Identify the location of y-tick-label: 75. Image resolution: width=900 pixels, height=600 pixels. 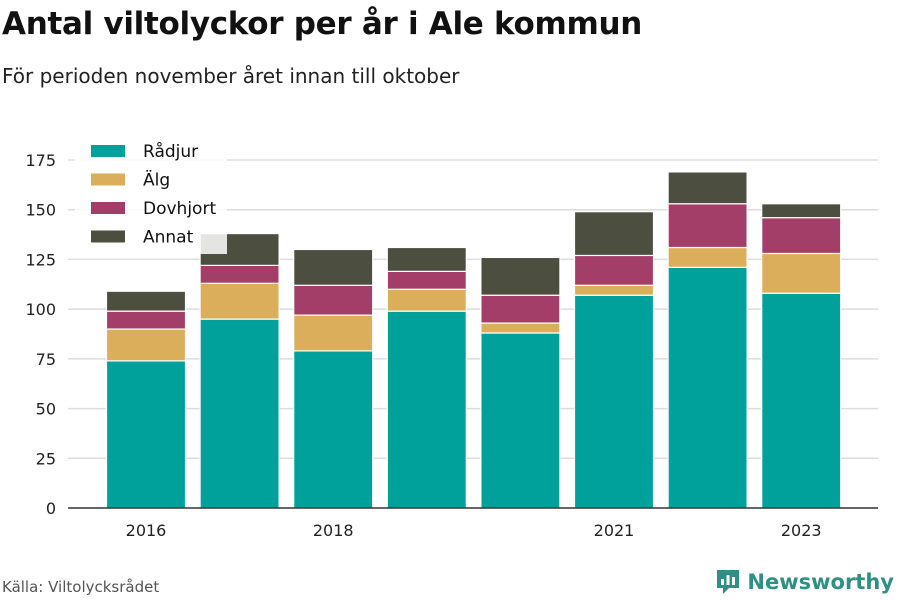
(46, 359).